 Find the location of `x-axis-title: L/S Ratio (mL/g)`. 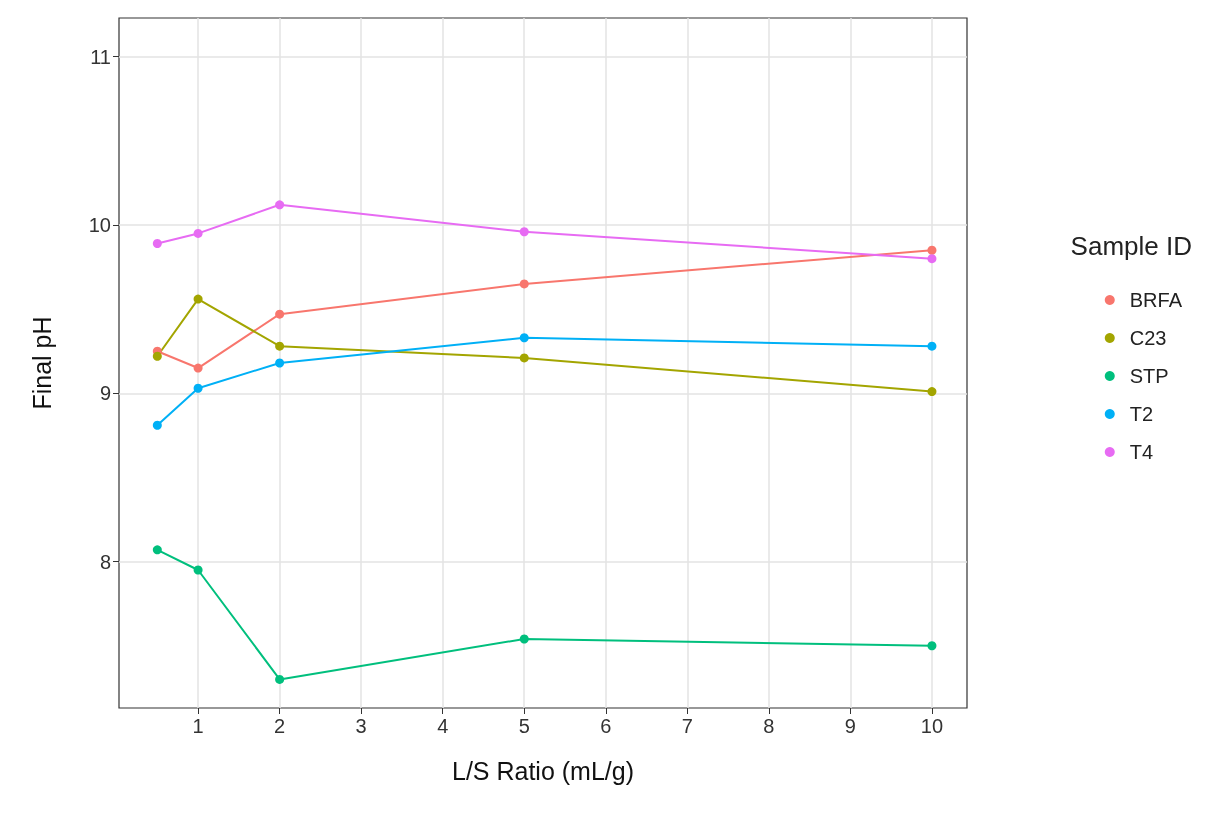

x-axis-title: L/S Ratio (mL/g) is located at coordinates (543, 770).